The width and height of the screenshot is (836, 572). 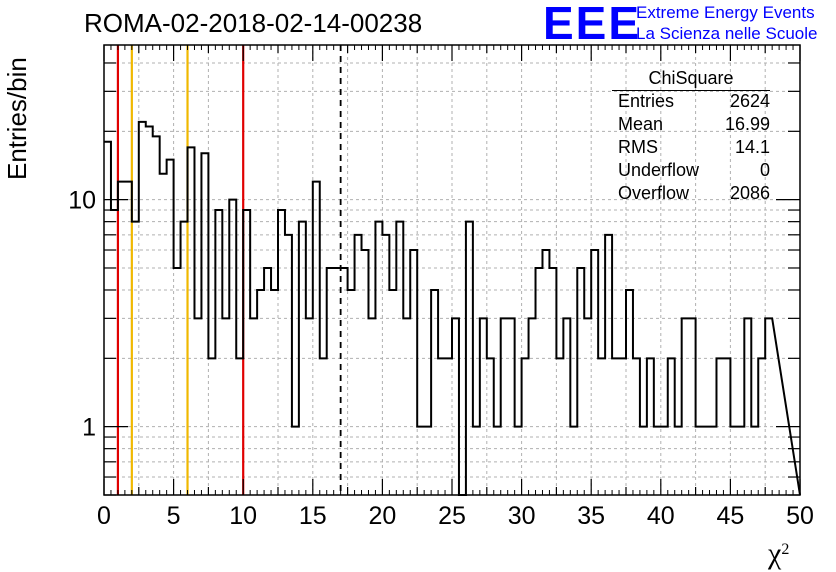 I want to click on x-tick-label: 5, so click(x=174, y=516).